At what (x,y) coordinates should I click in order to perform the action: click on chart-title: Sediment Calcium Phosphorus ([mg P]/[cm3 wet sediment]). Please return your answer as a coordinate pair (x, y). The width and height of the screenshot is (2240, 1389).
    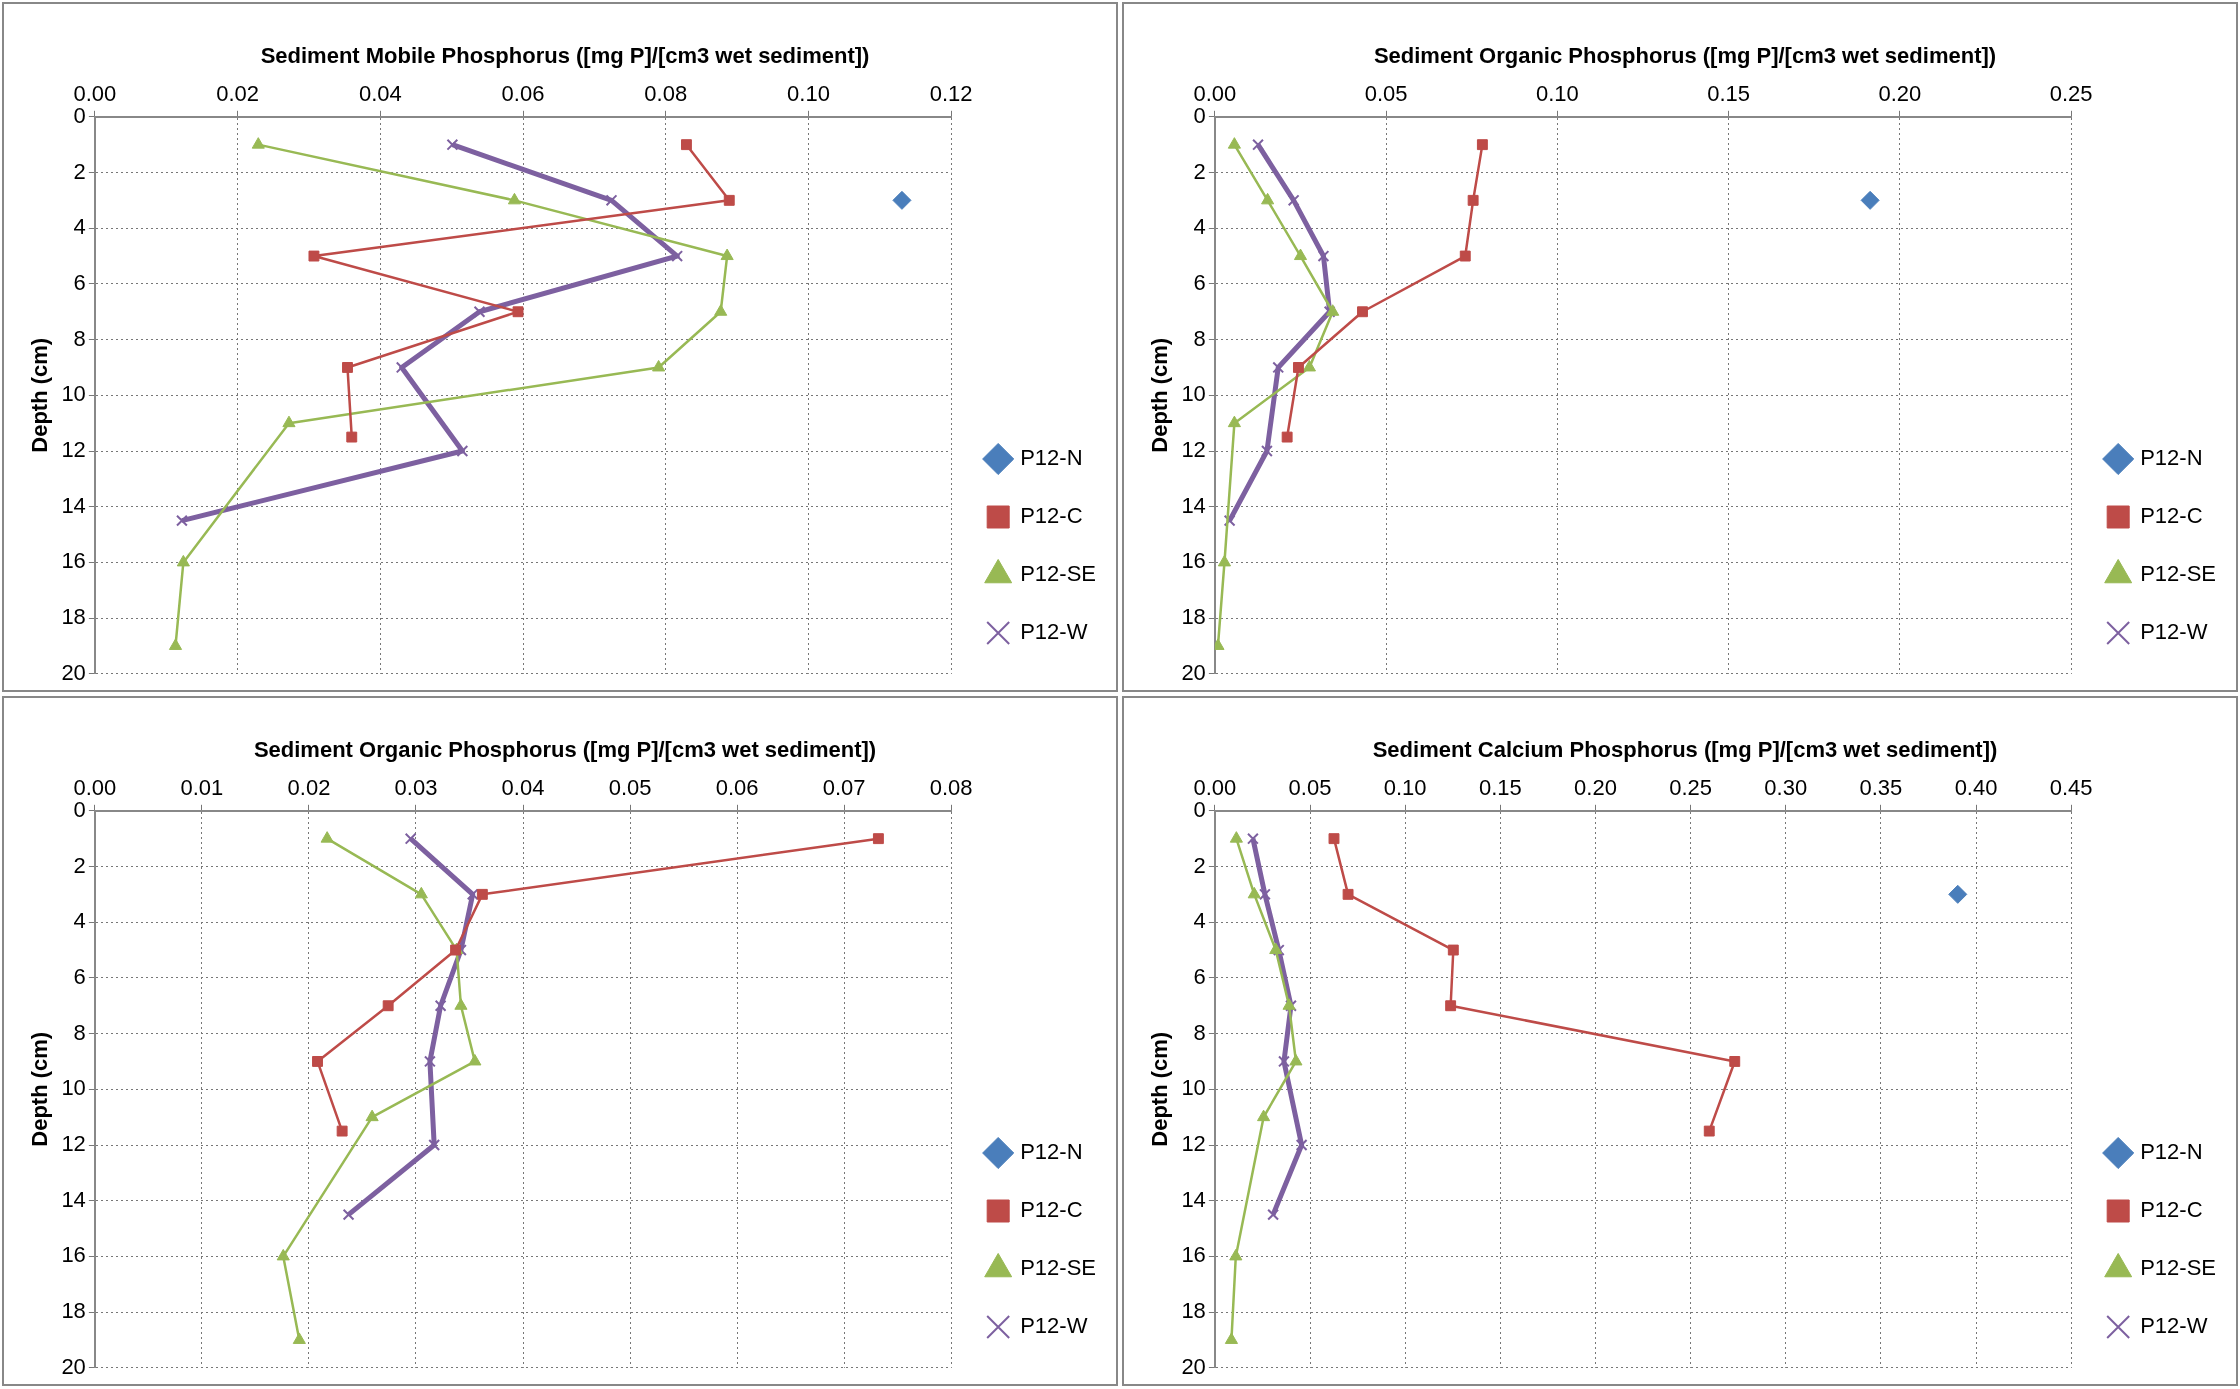
    Looking at the image, I should click on (1685, 750).